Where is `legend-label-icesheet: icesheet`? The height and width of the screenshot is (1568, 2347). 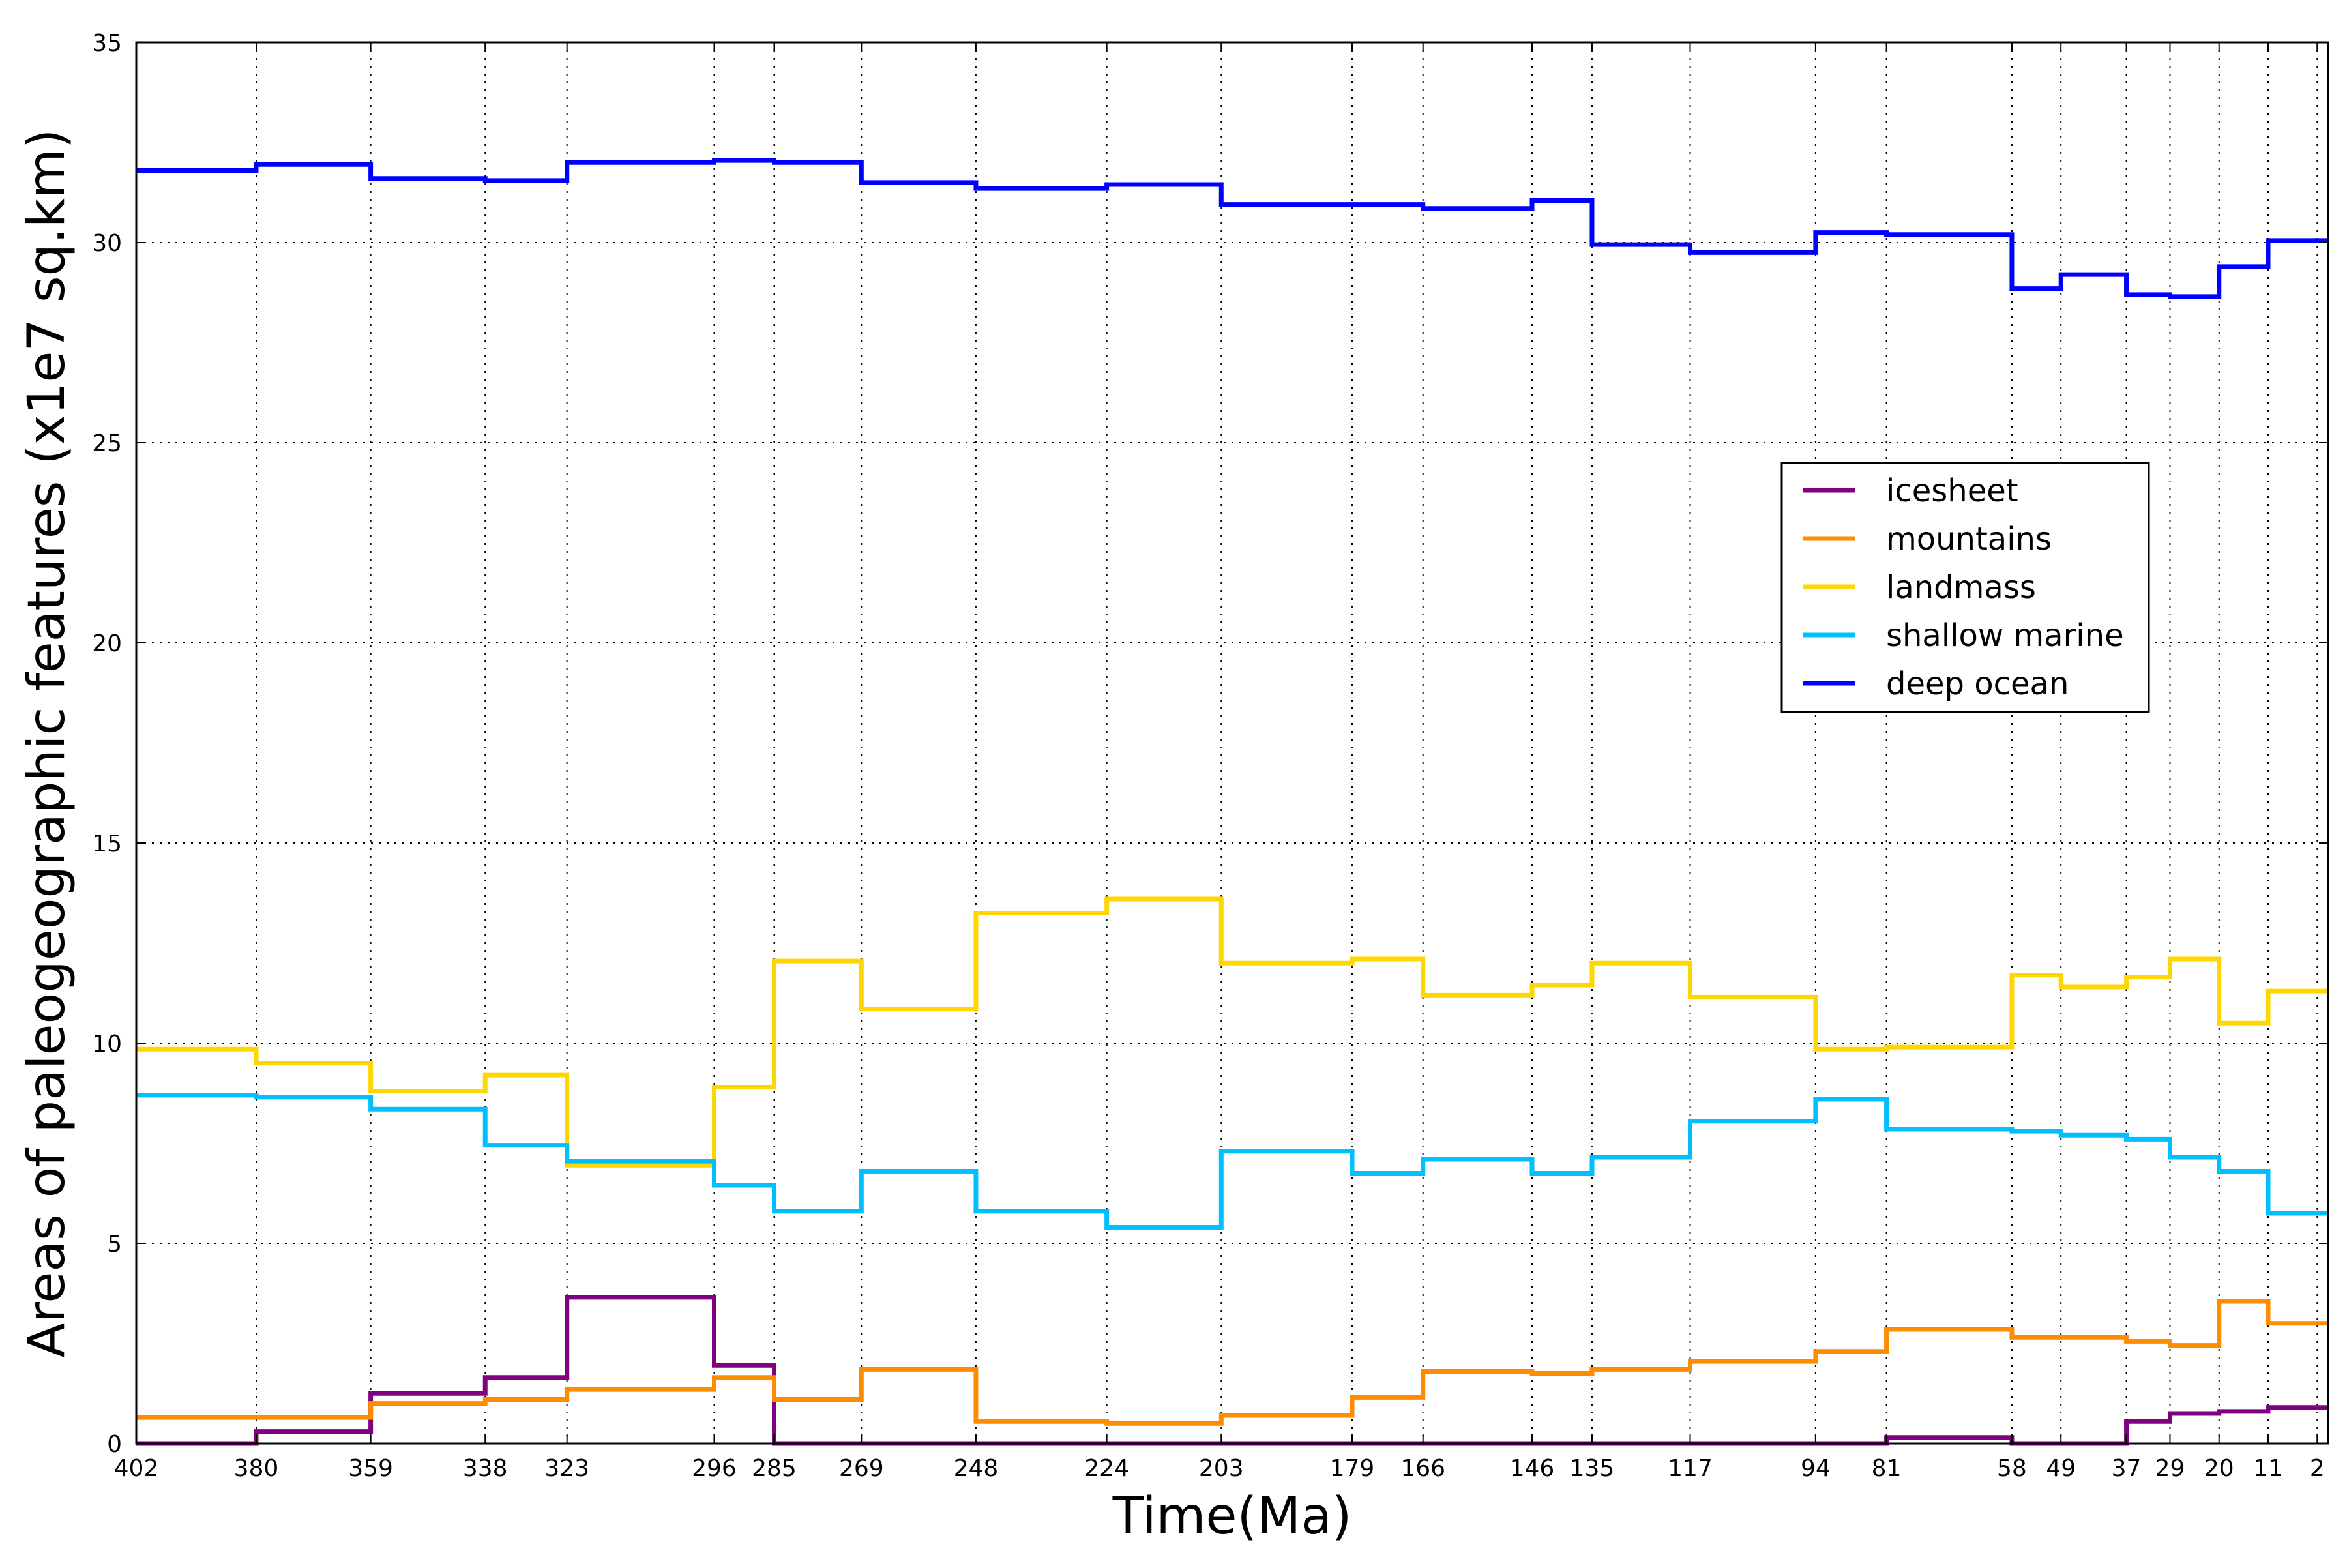
legend-label-icesheet: icesheet is located at coordinates (1952, 491).